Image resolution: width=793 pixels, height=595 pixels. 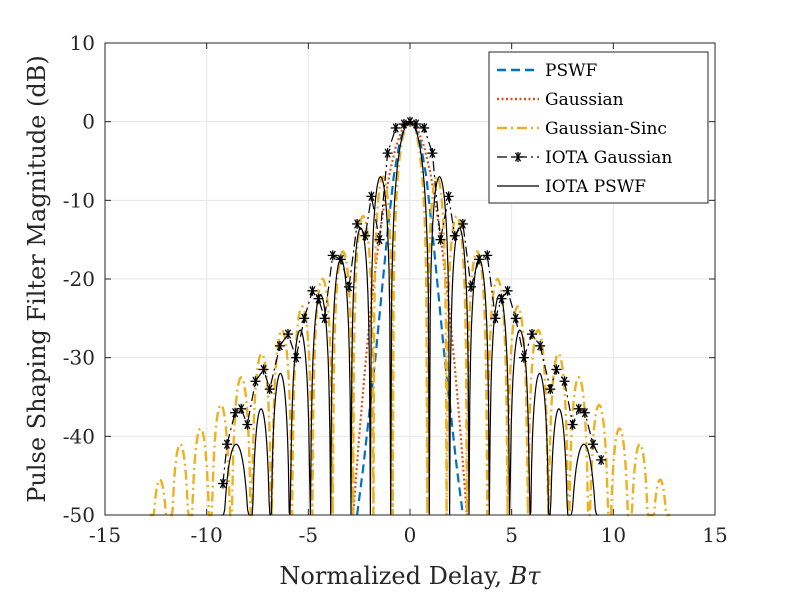 I want to click on x-tick-label: -5, so click(x=308, y=535).